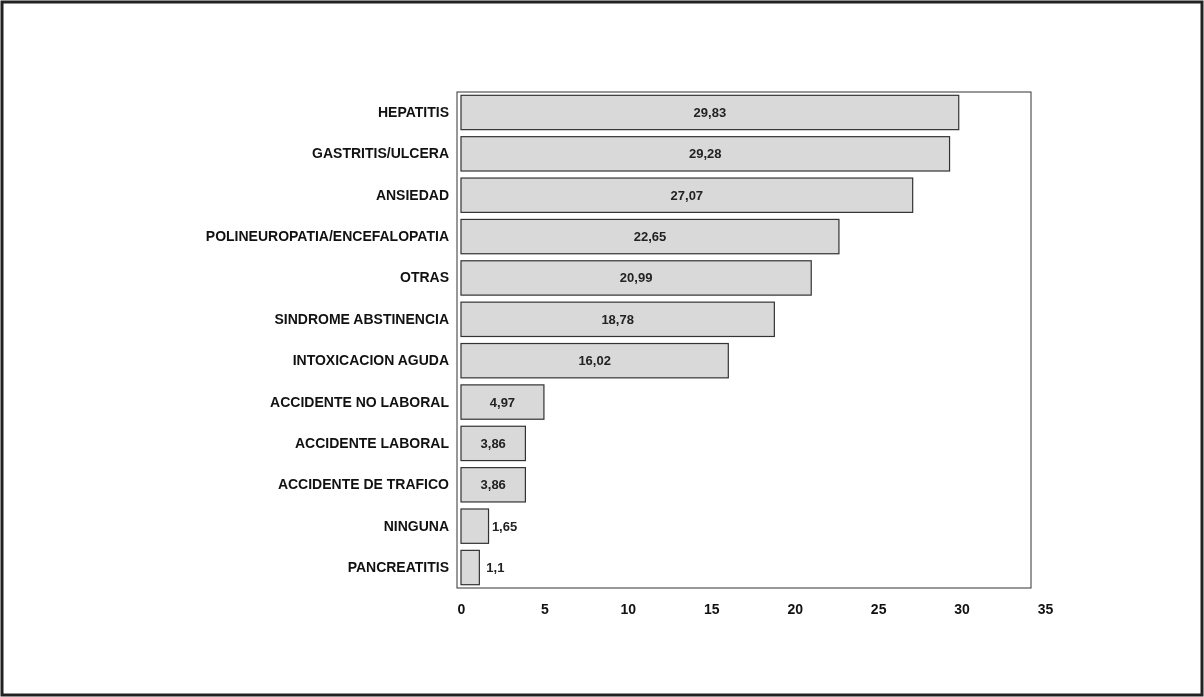  I want to click on data-label: 18,78, so click(617, 319).